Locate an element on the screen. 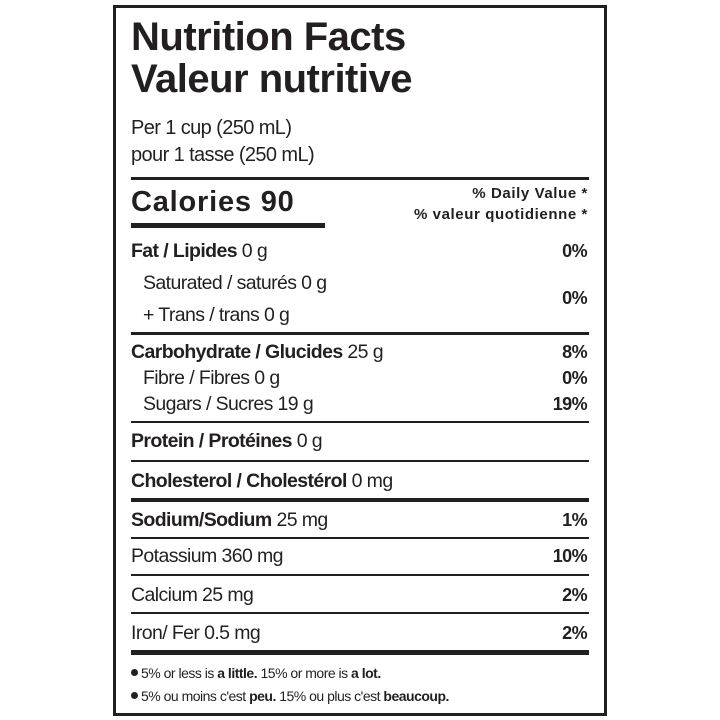  serving-size-en: Per 1 cup (250 mL) is located at coordinates (211, 128).